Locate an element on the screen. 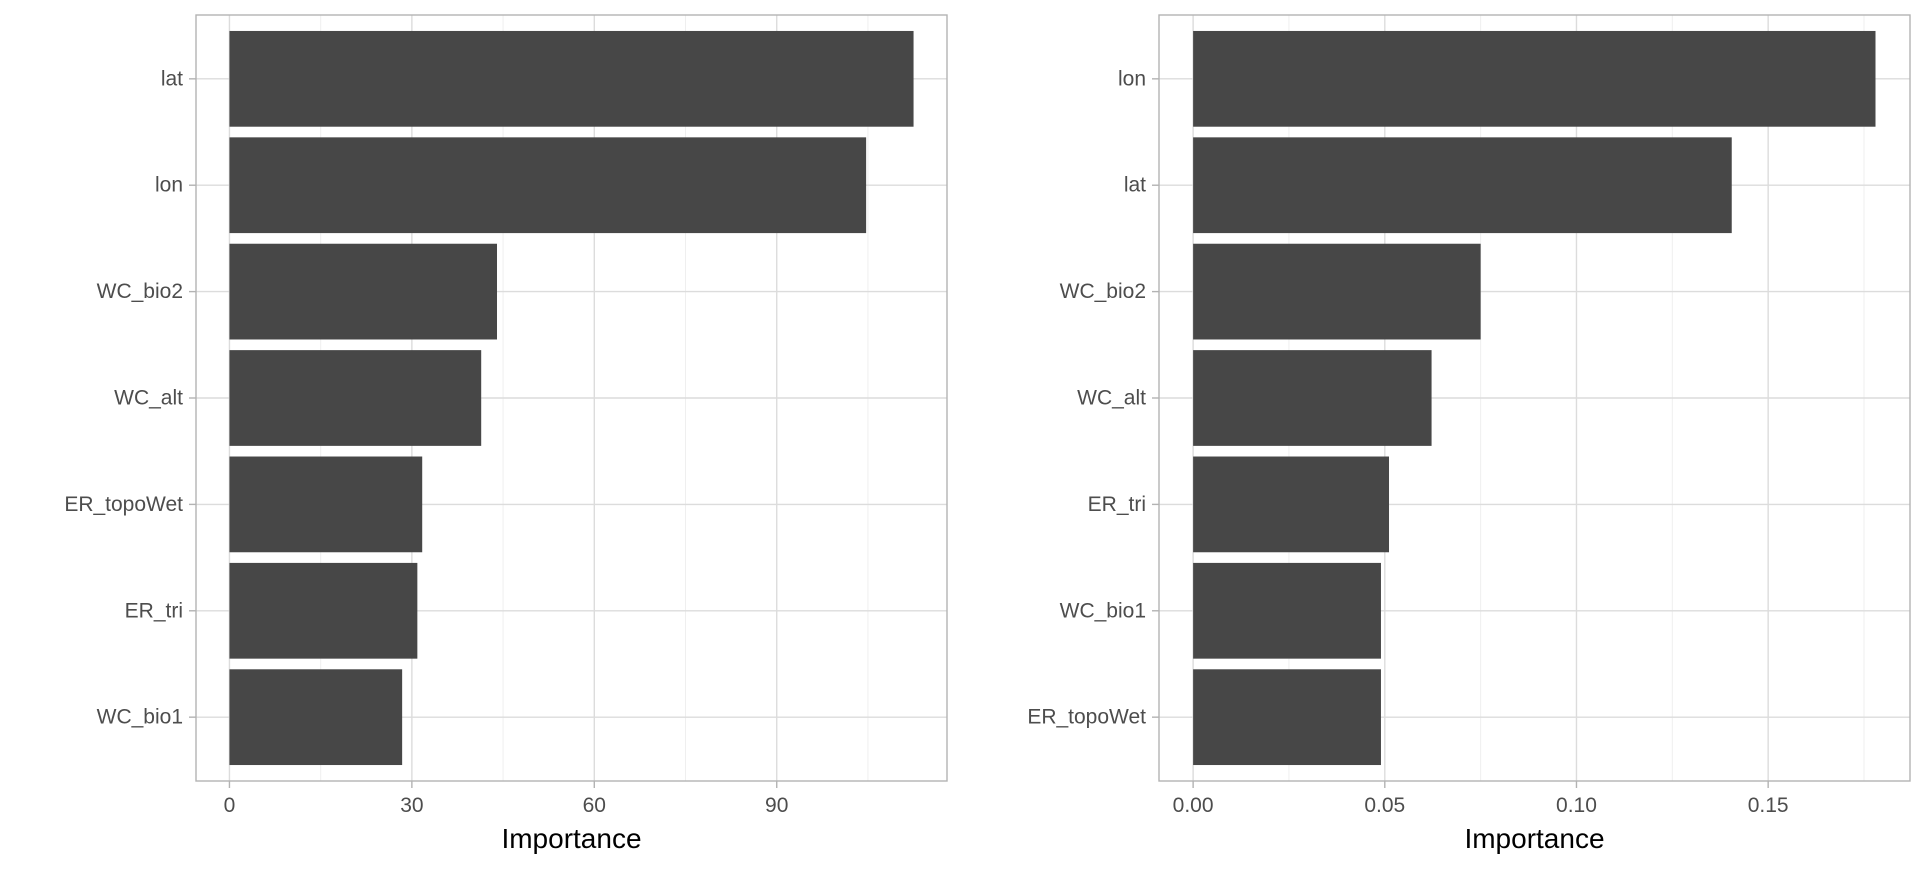 The width and height of the screenshot is (1920, 869). x-tick-label: 0.15 is located at coordinates (1768, 805).